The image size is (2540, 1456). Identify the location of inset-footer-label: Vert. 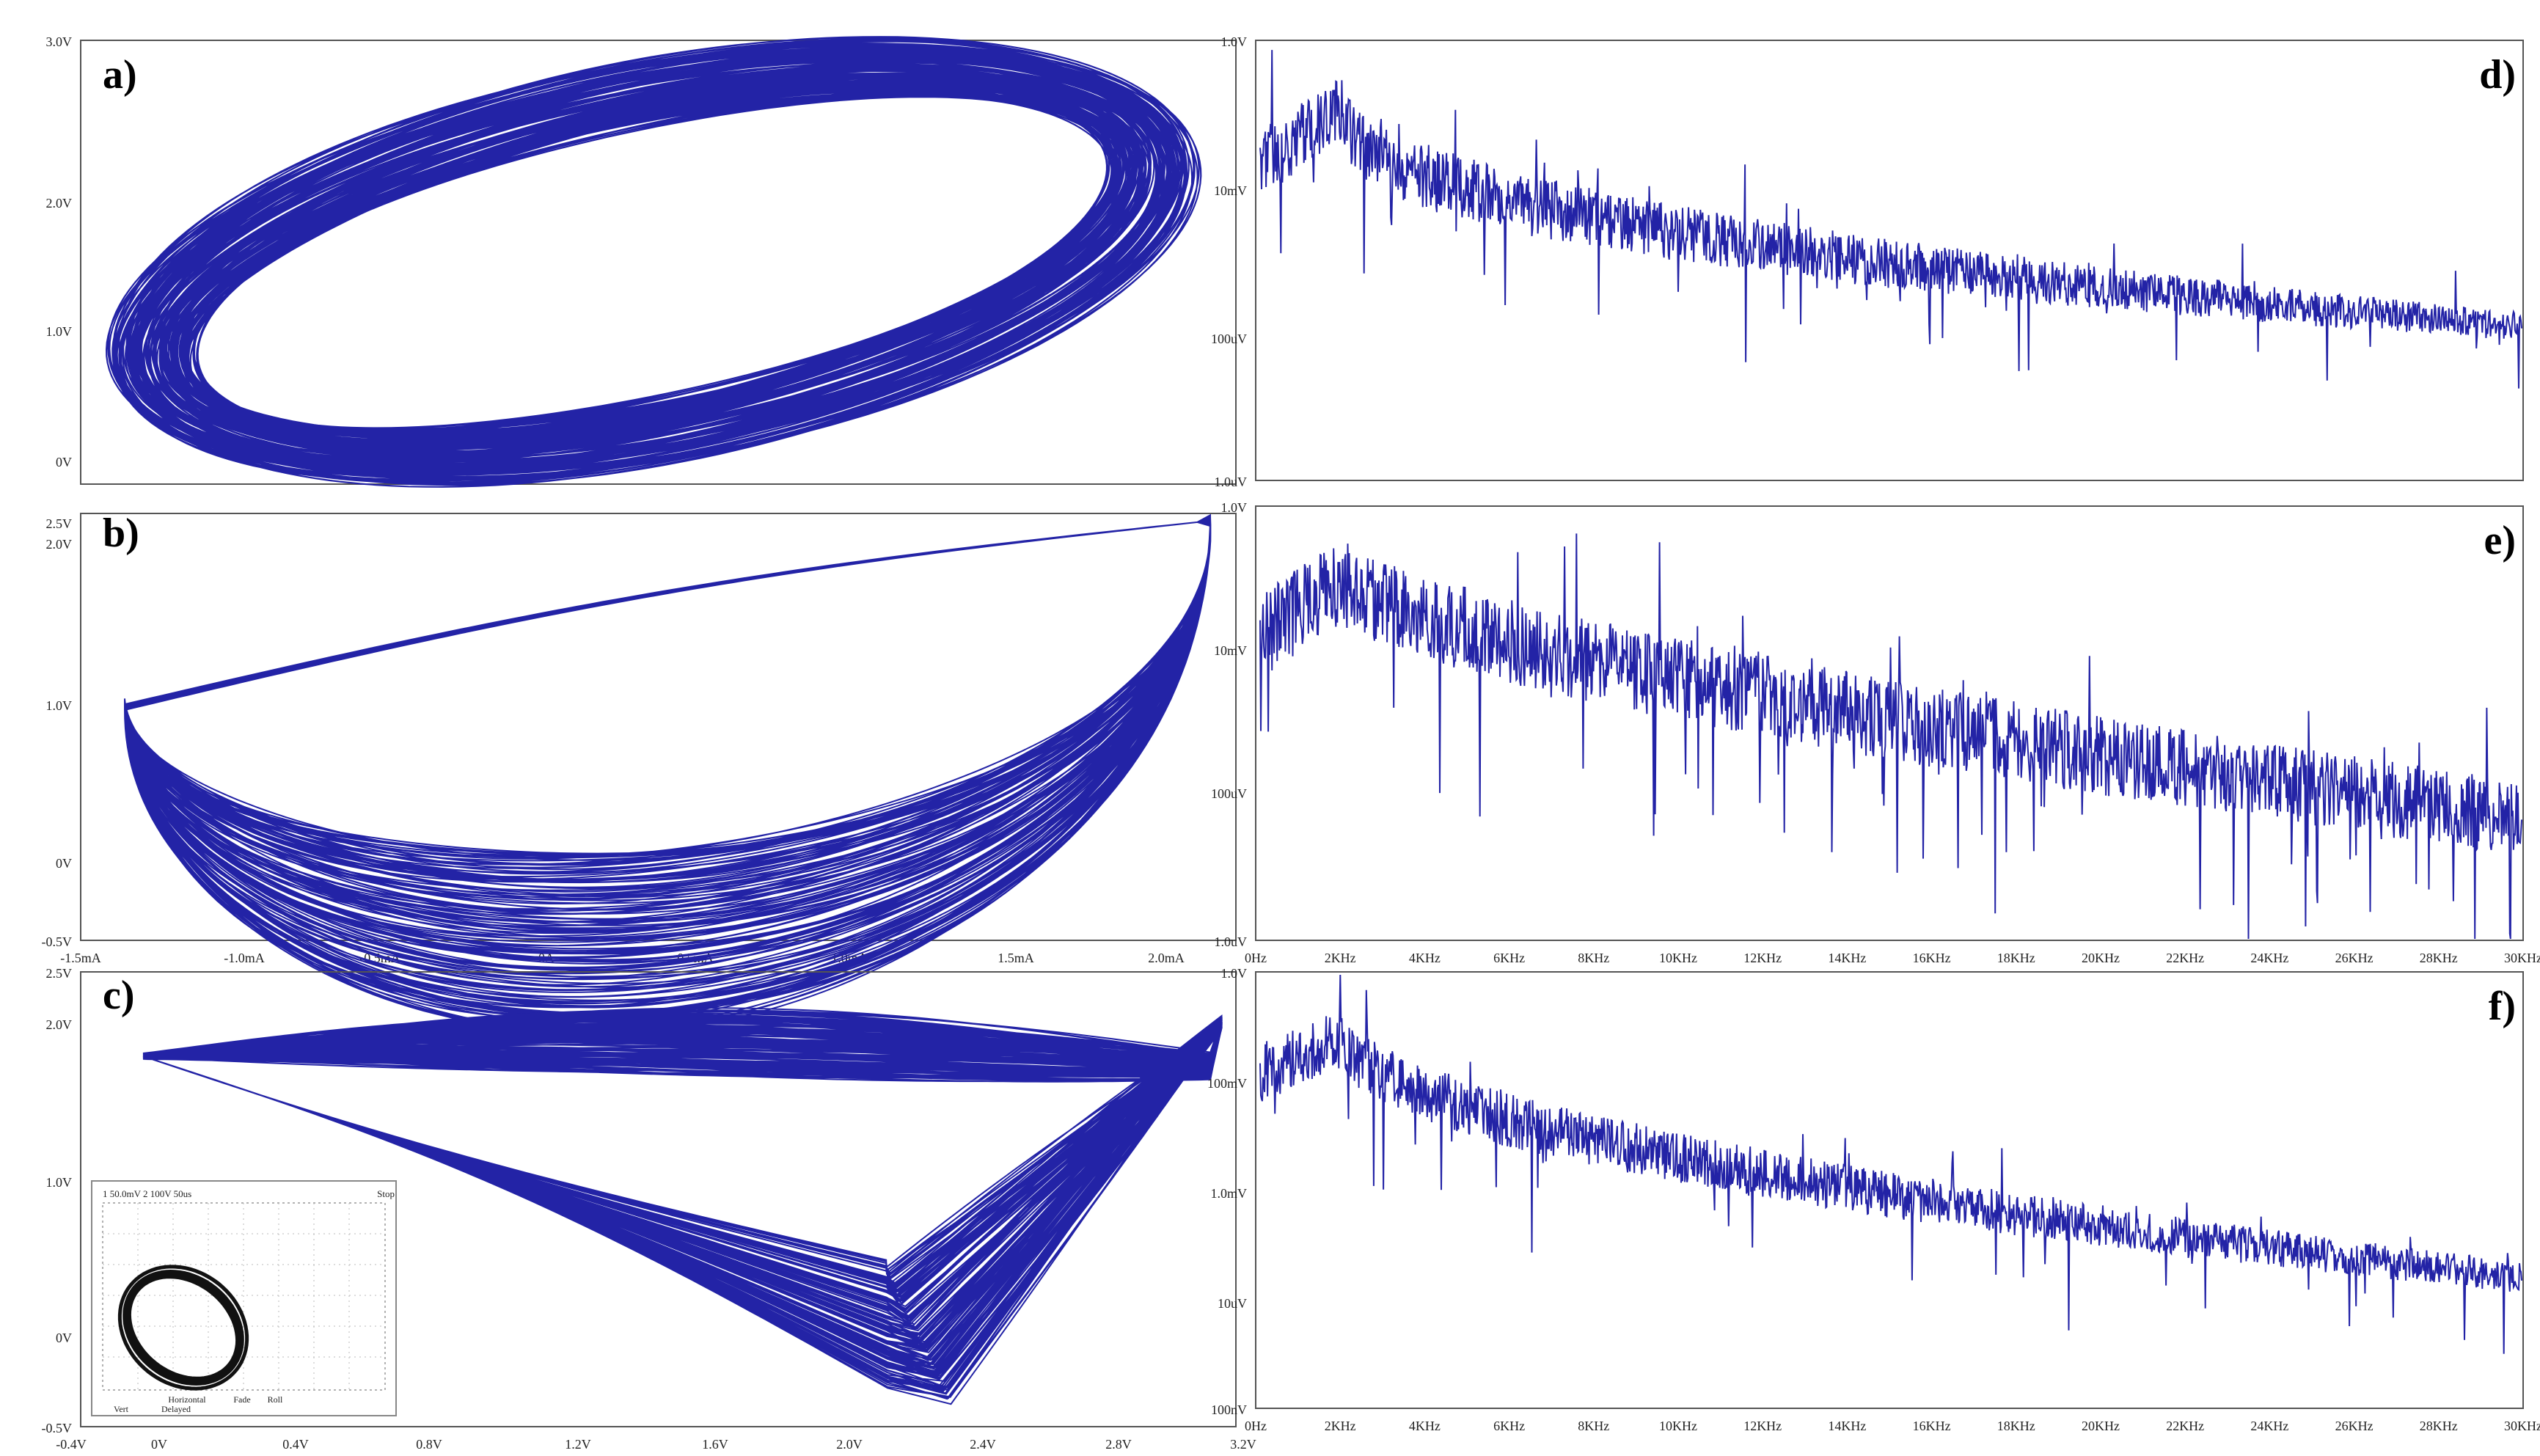
(122, 1409).